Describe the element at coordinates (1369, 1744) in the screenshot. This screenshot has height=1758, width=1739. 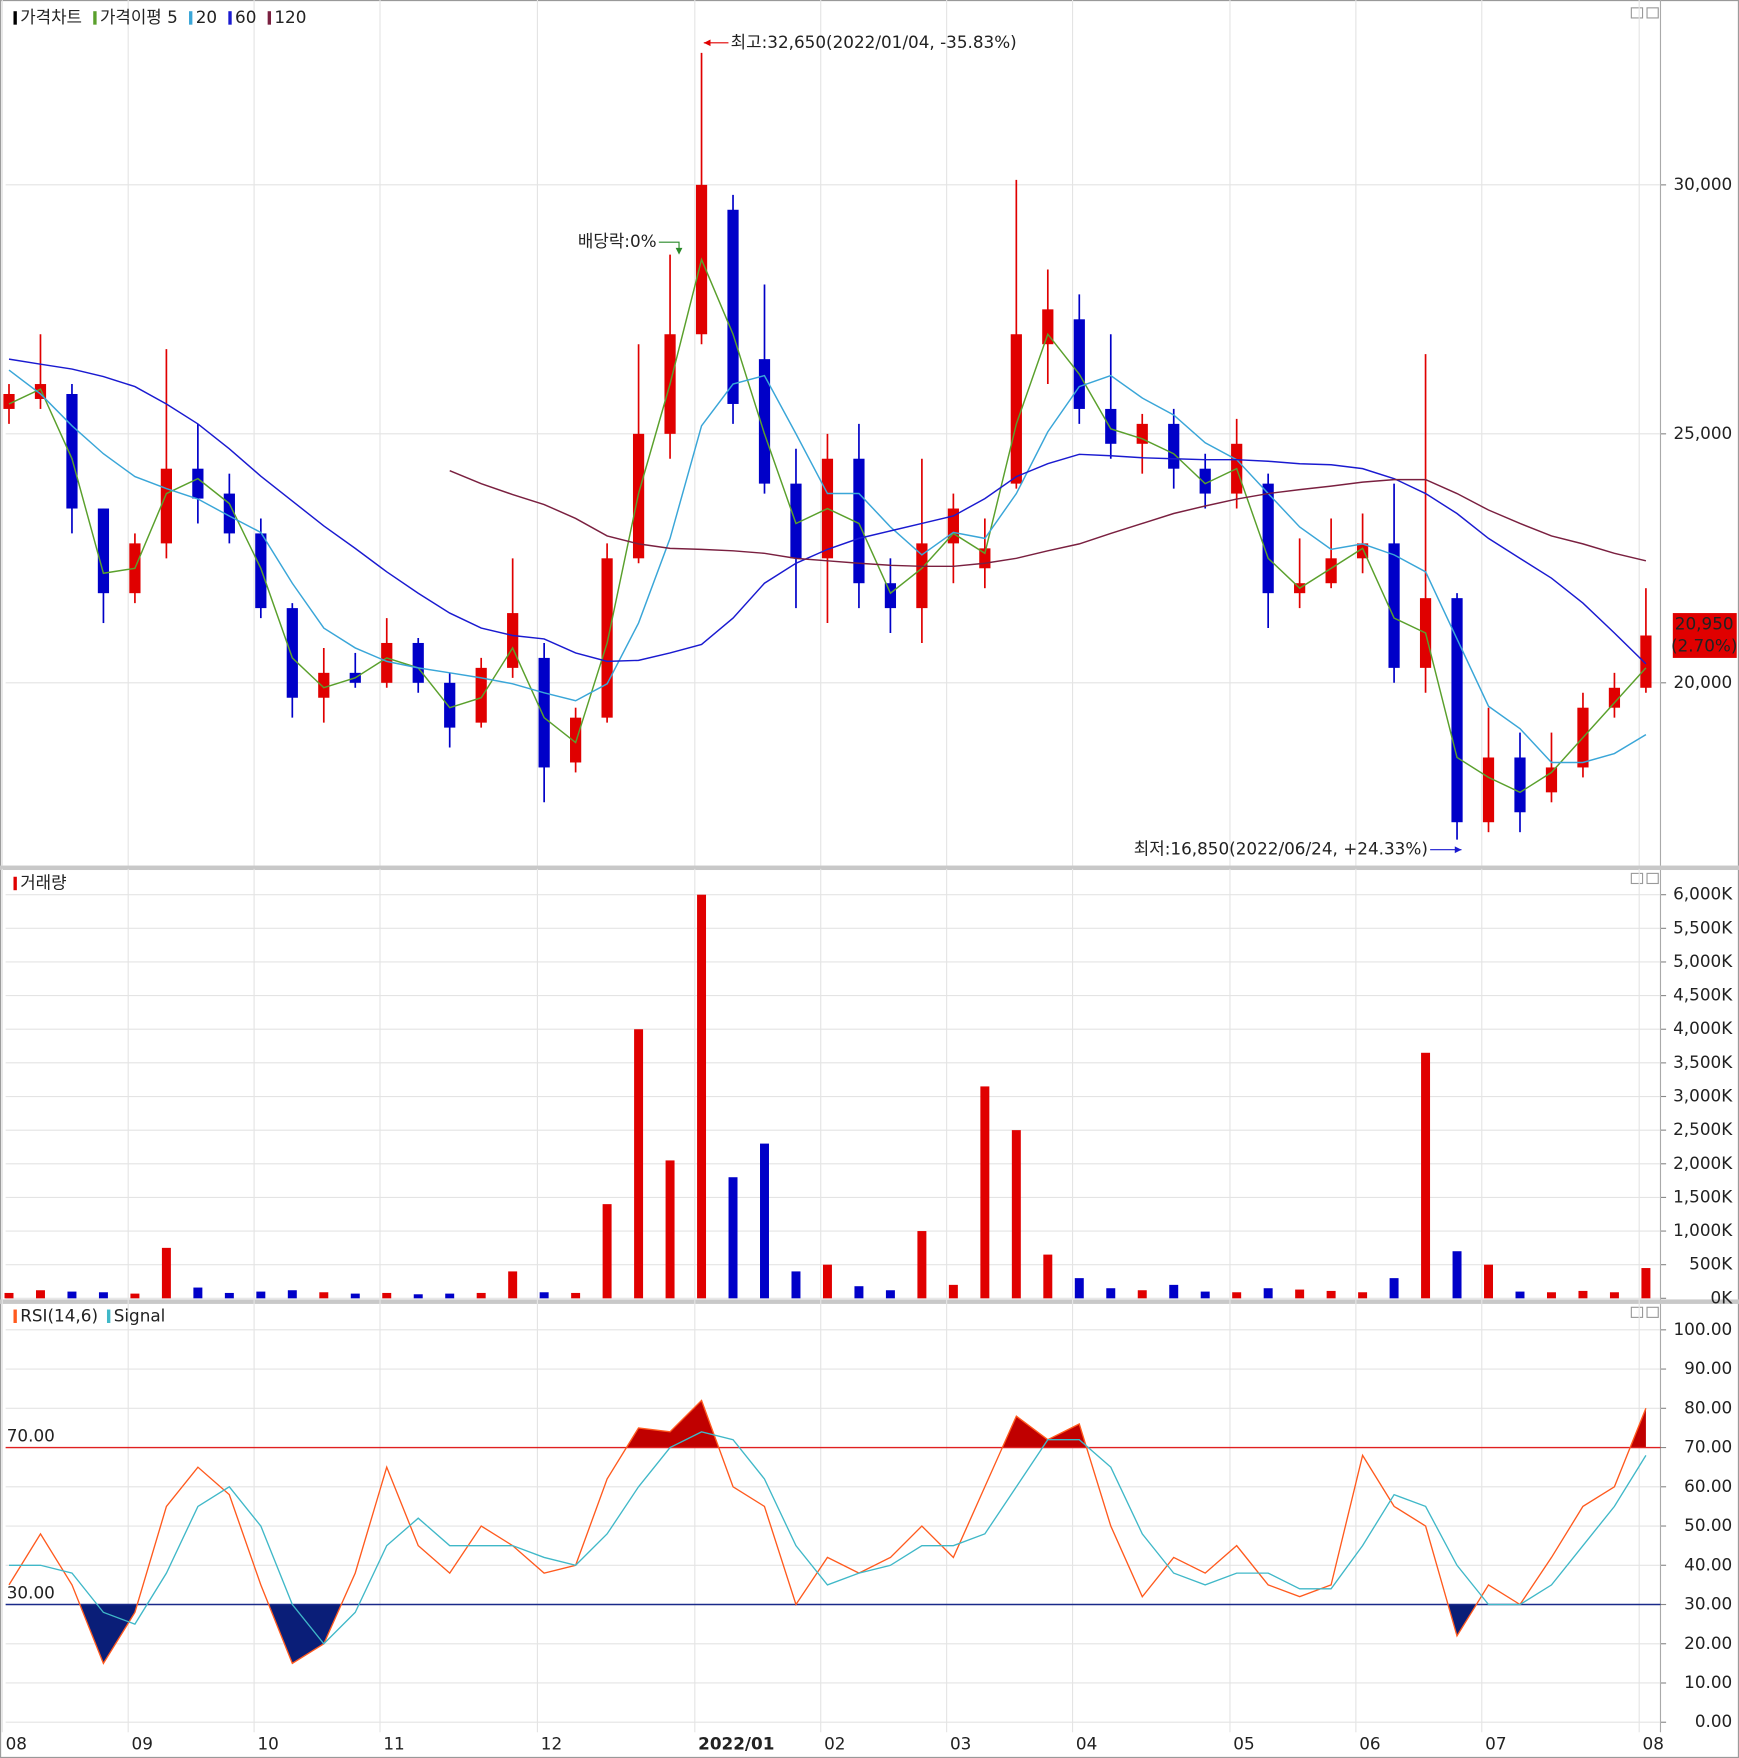
I see `x-tick-label: 06` at that location.